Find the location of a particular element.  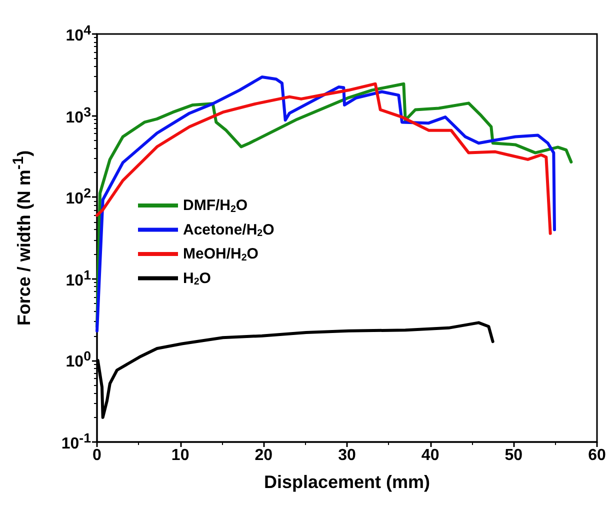

x-tick-label: 20 is located at coordinates (263, 455).